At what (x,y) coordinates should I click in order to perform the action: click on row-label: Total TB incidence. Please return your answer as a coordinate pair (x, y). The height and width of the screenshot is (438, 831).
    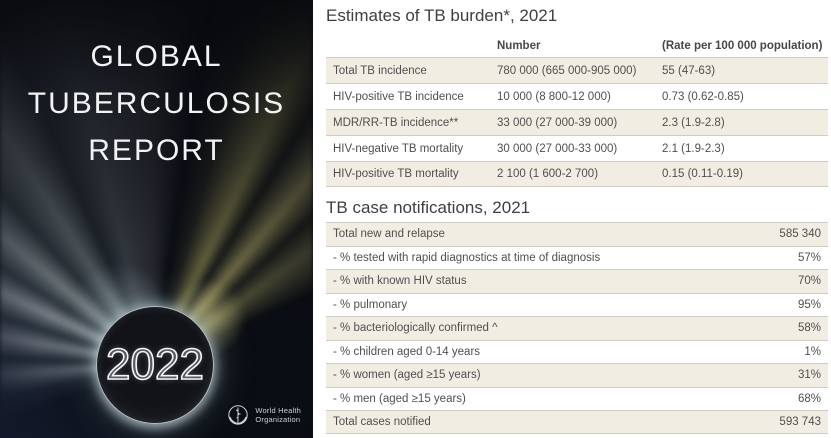
    Looking at the image, I should click on (380, 70).